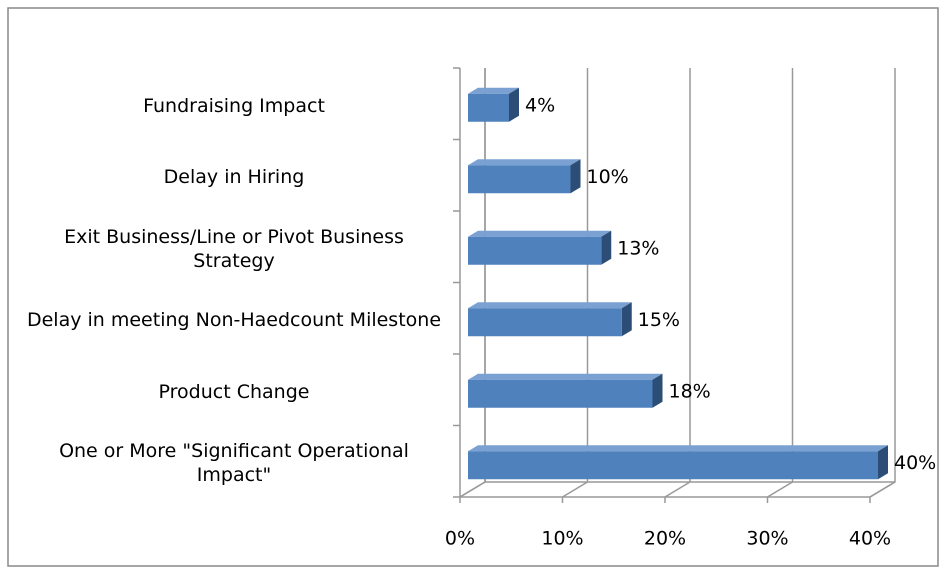 The width and height of the screenshot is (945, 571). Describe the element at coordinates (562, 539) in the screenshot. I see `x-tick-label: 10%` at that location.